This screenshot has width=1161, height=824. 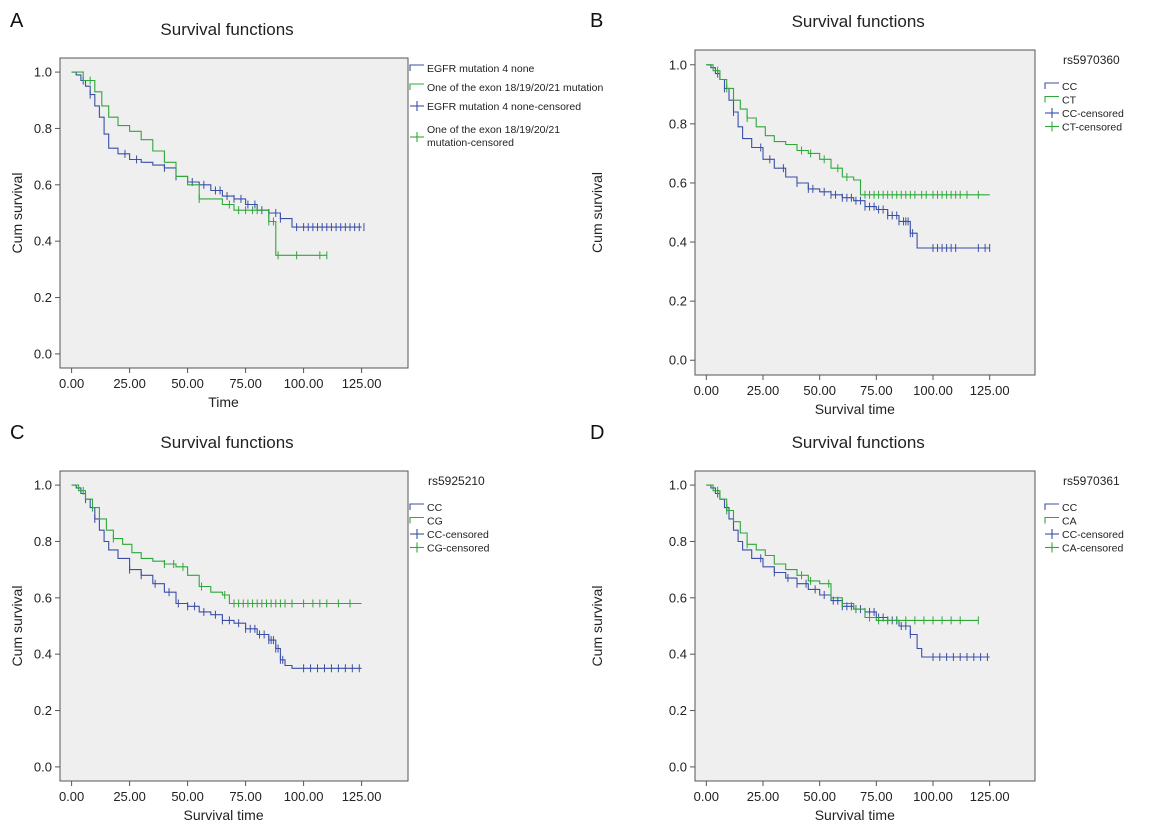 I want to click on panel-letter: D, so click(x=597, y=433).